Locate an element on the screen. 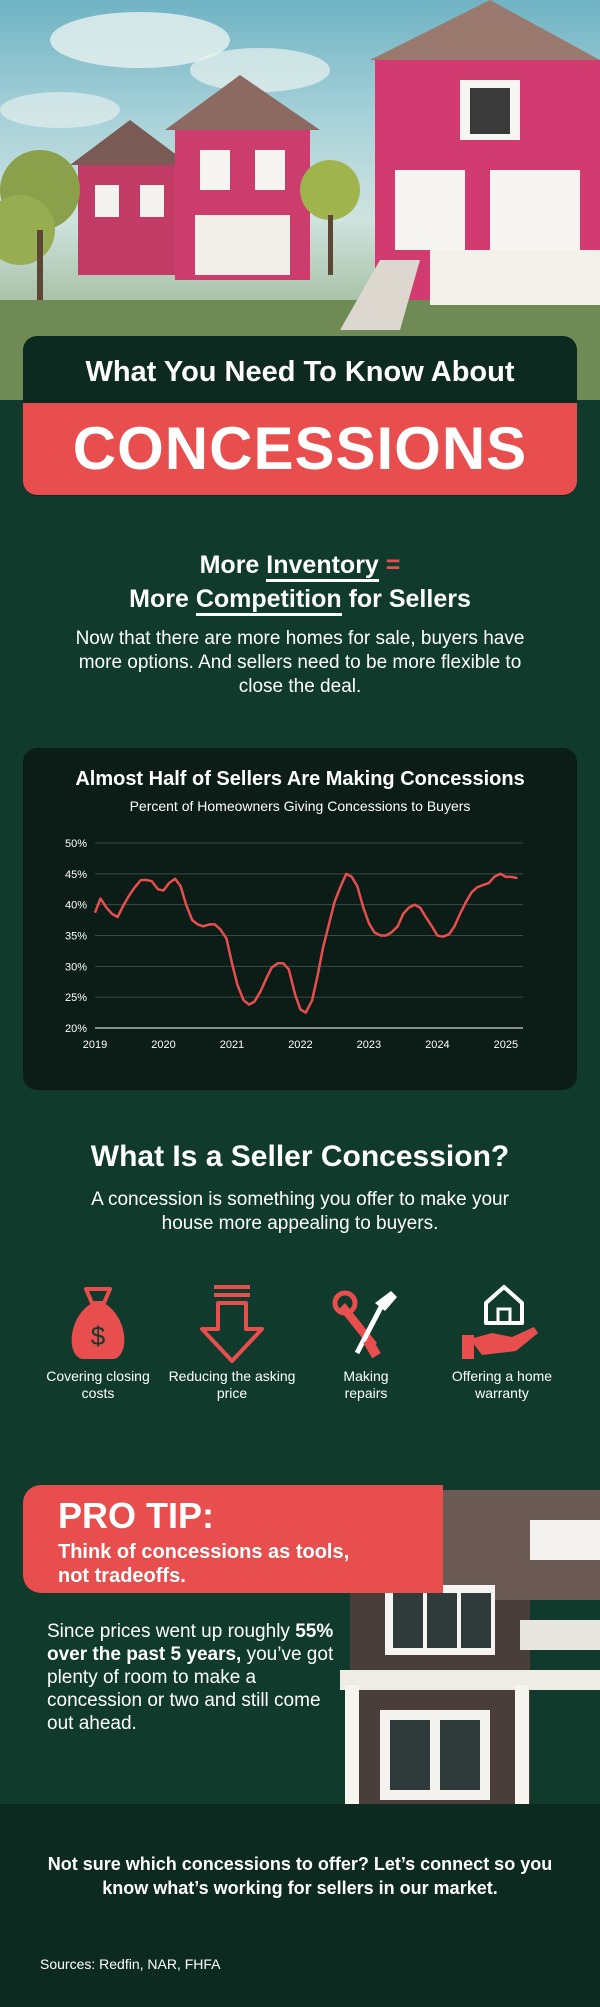  x-tick-label: 2024 is located at coordinates (437, 1045).